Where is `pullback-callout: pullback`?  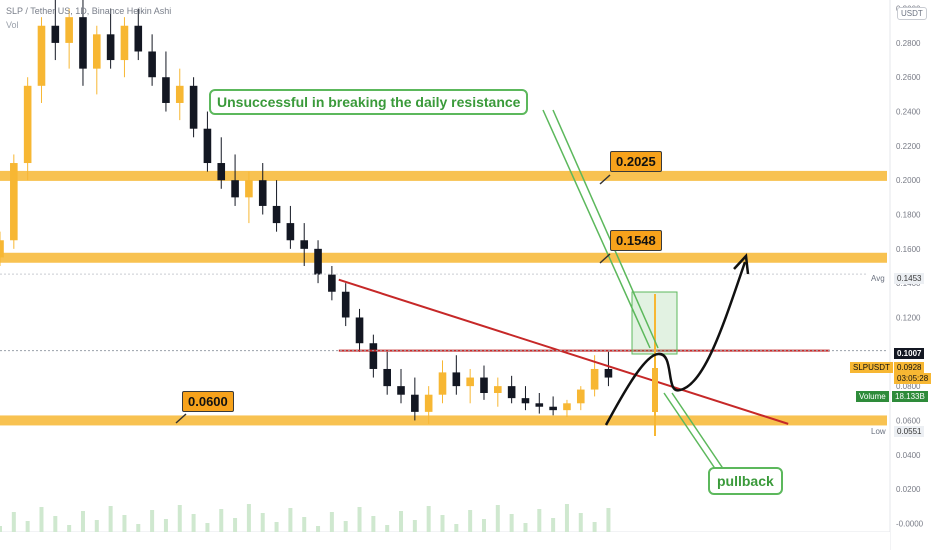
pullback-callout: pullback is located at coordinates (745, 481).